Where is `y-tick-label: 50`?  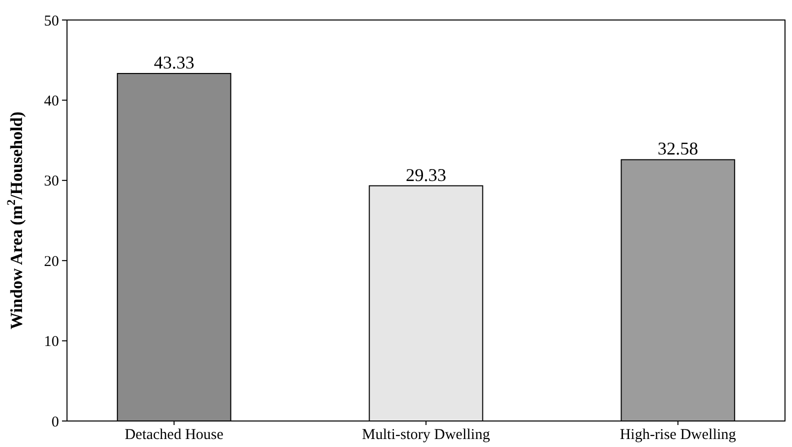
y-tick-label: 50 is located at coordinates (51, 21).